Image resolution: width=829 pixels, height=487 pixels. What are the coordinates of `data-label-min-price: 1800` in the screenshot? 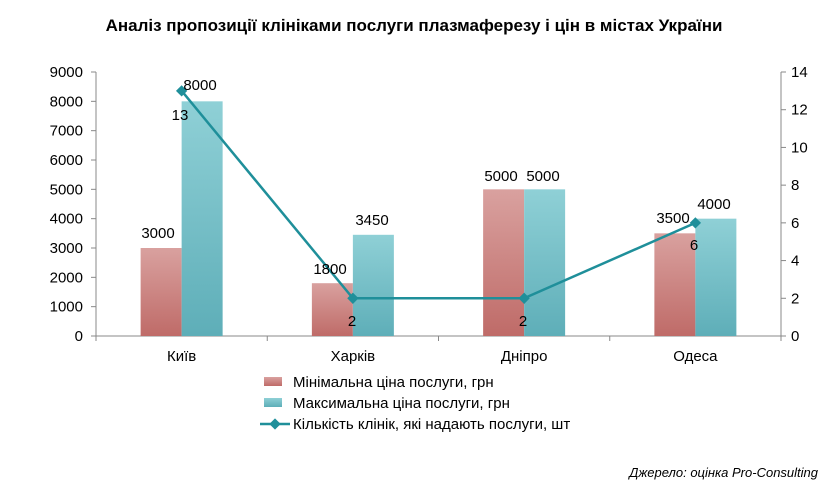 It's located at (329, 269).